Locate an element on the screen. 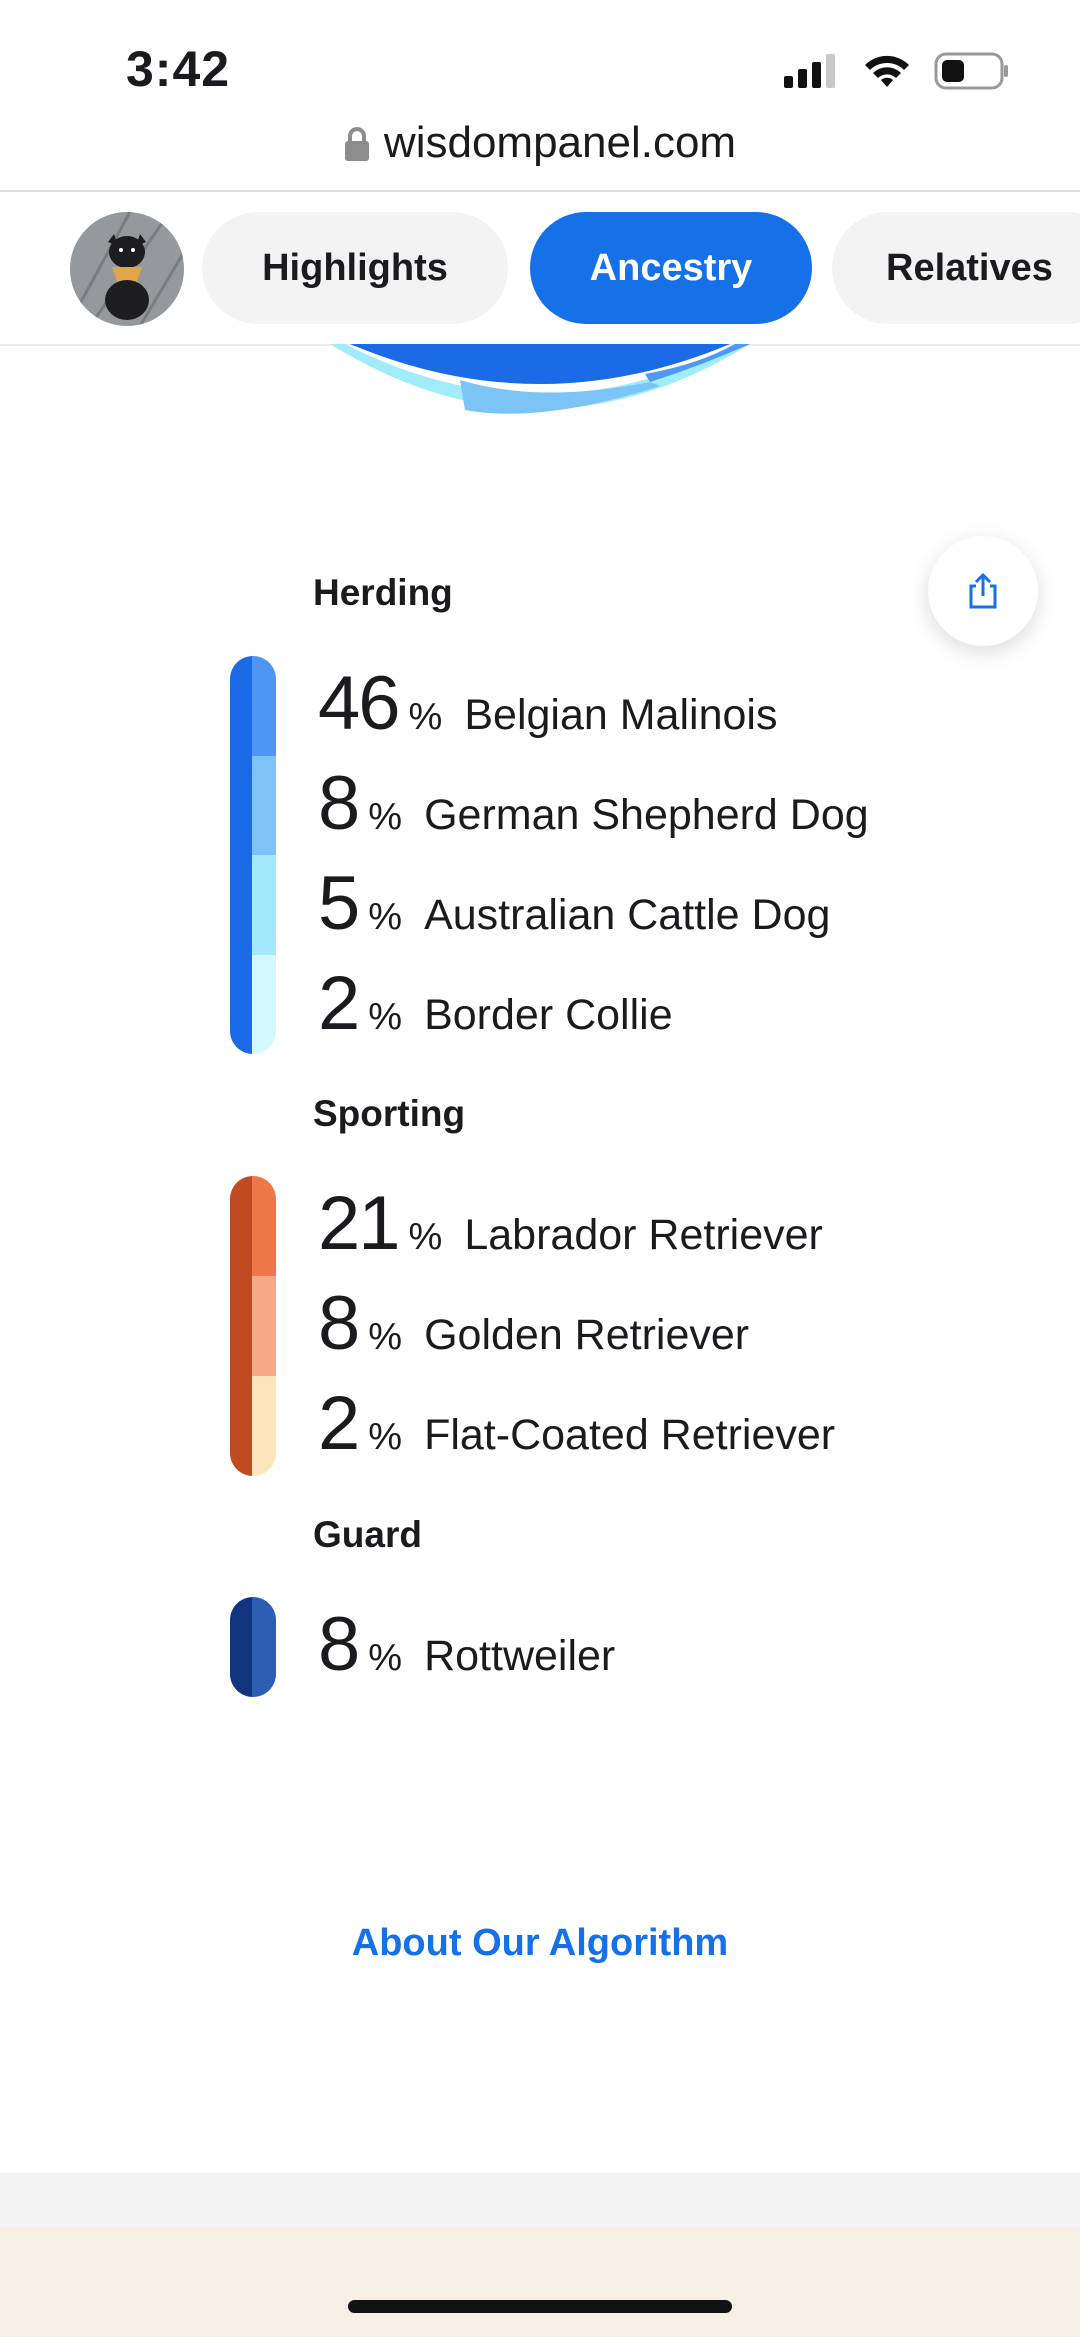  share-button is located at coordinates (983, 591).